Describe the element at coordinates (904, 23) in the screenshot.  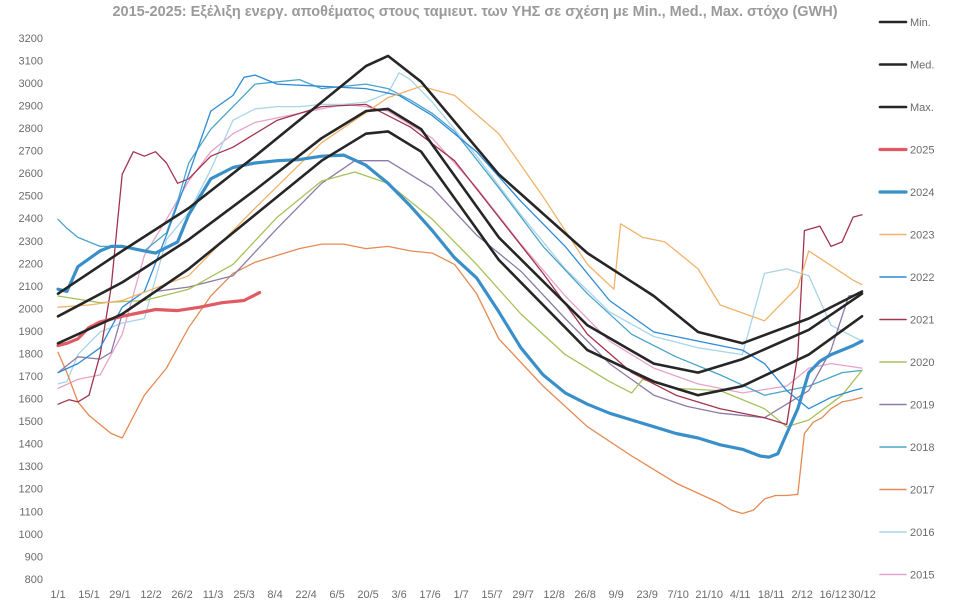
I see `legend-item: Min.` at that location.